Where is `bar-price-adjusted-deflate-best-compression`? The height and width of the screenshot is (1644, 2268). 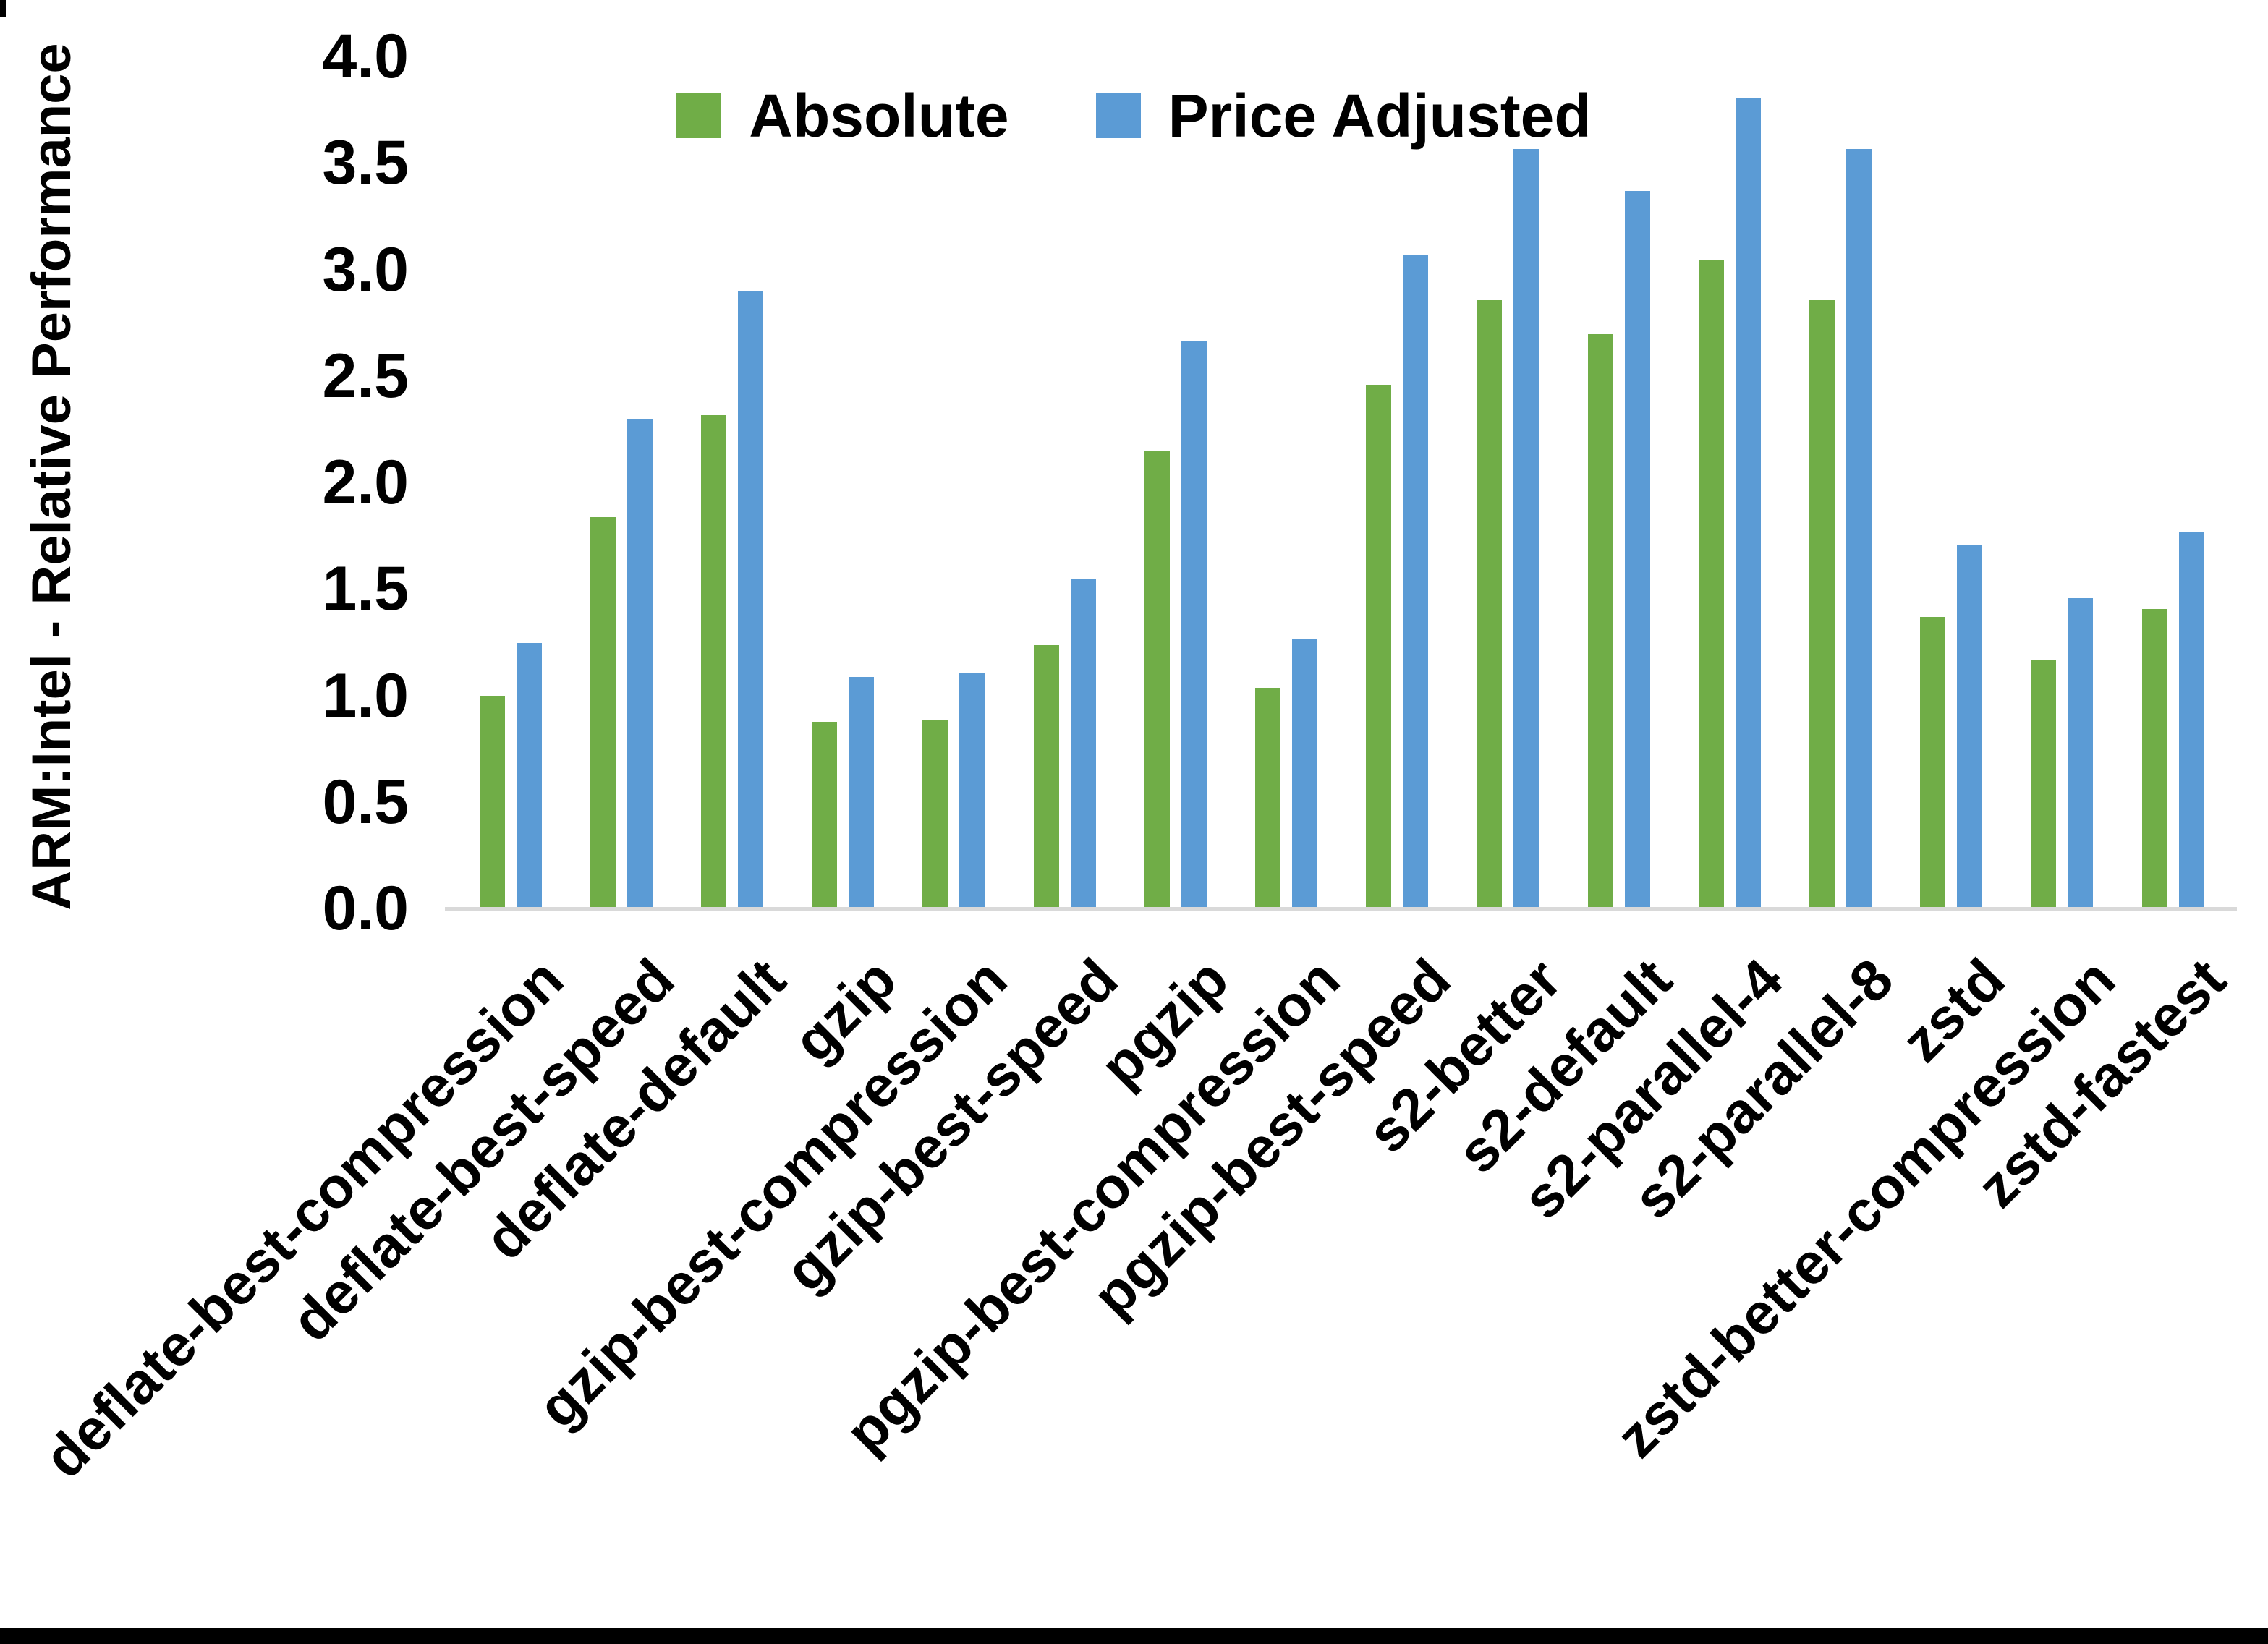
bar-price-adjusted-deflate-best-compression is located at coordinates (529, 775).